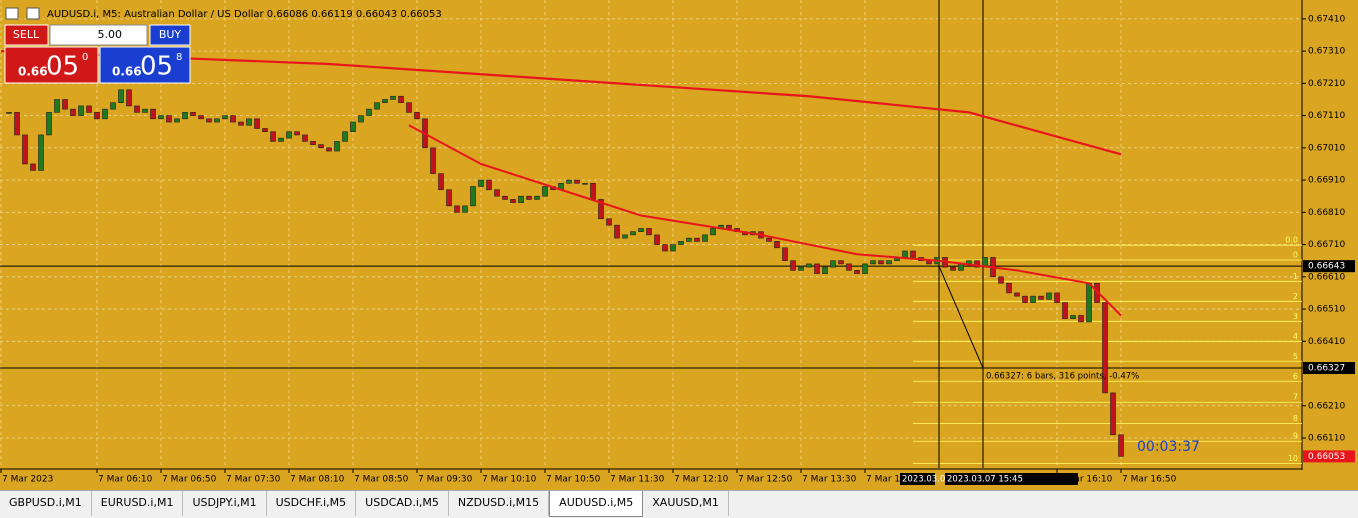 The width and height of the screenshot is (1358, 518). Describe the element at coordinates (1295, 356) in the screenshot. I see `fib-label: 5` at that location.